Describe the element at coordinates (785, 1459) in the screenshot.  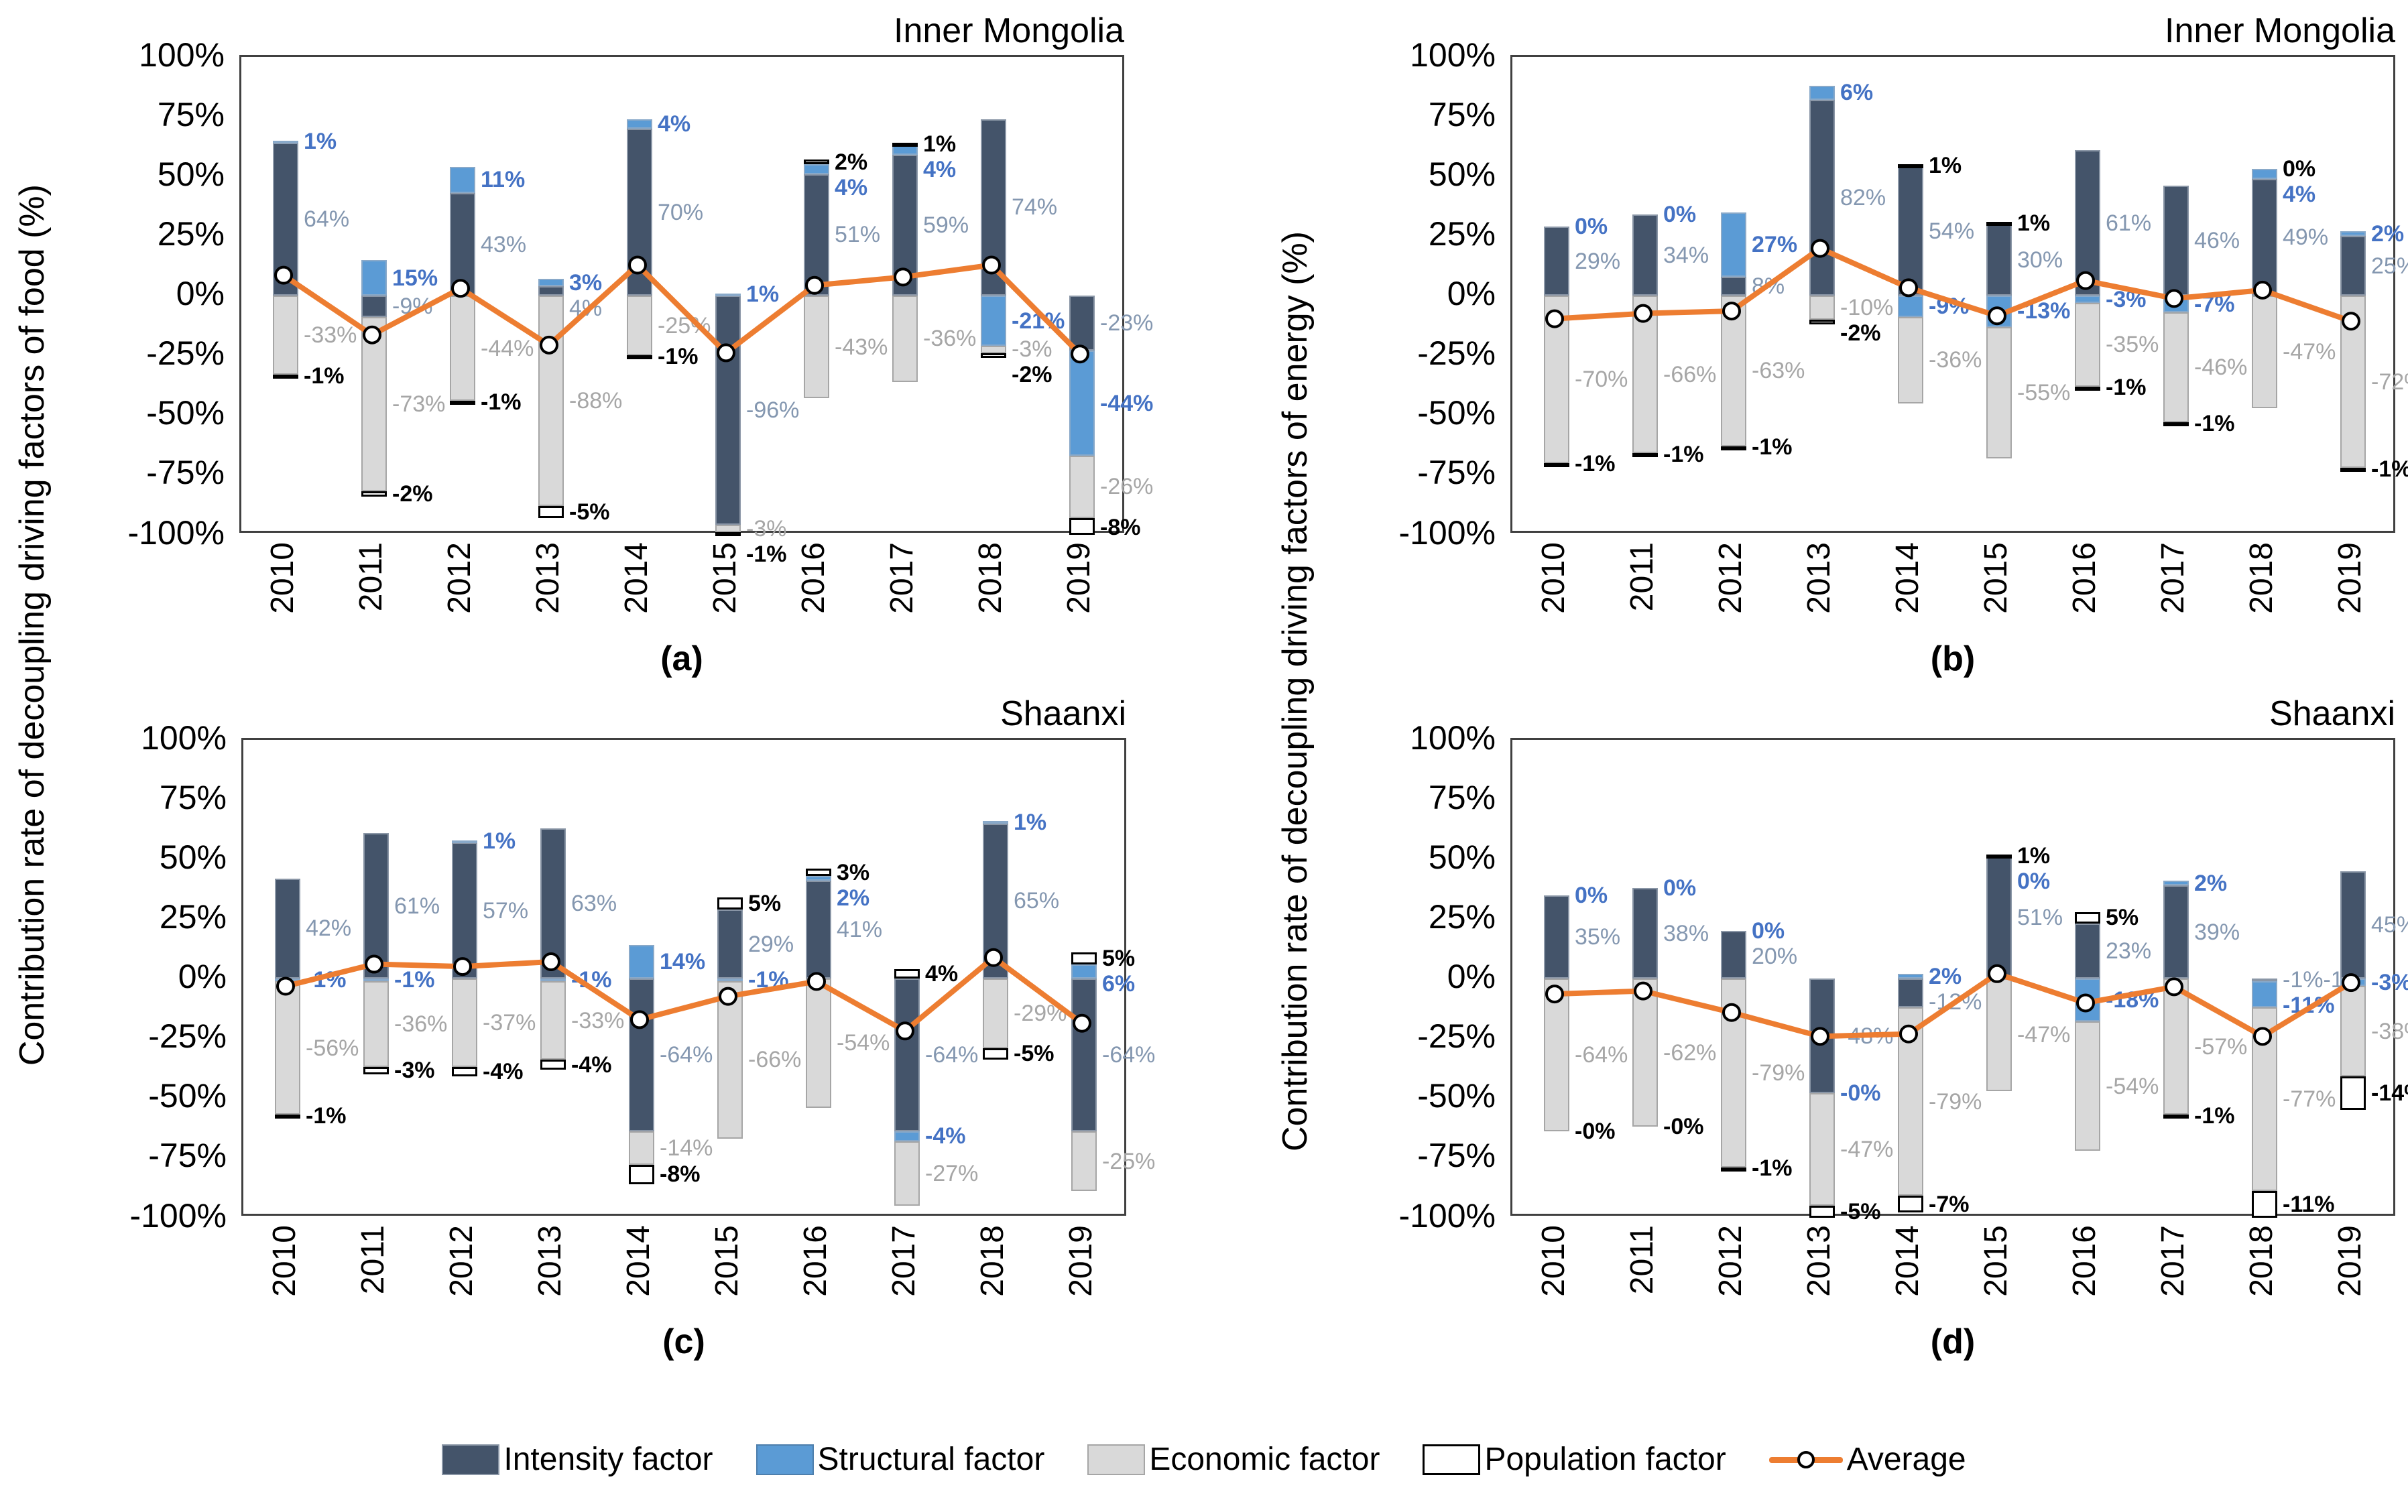
I see `structural-swatch-icon` at that location.